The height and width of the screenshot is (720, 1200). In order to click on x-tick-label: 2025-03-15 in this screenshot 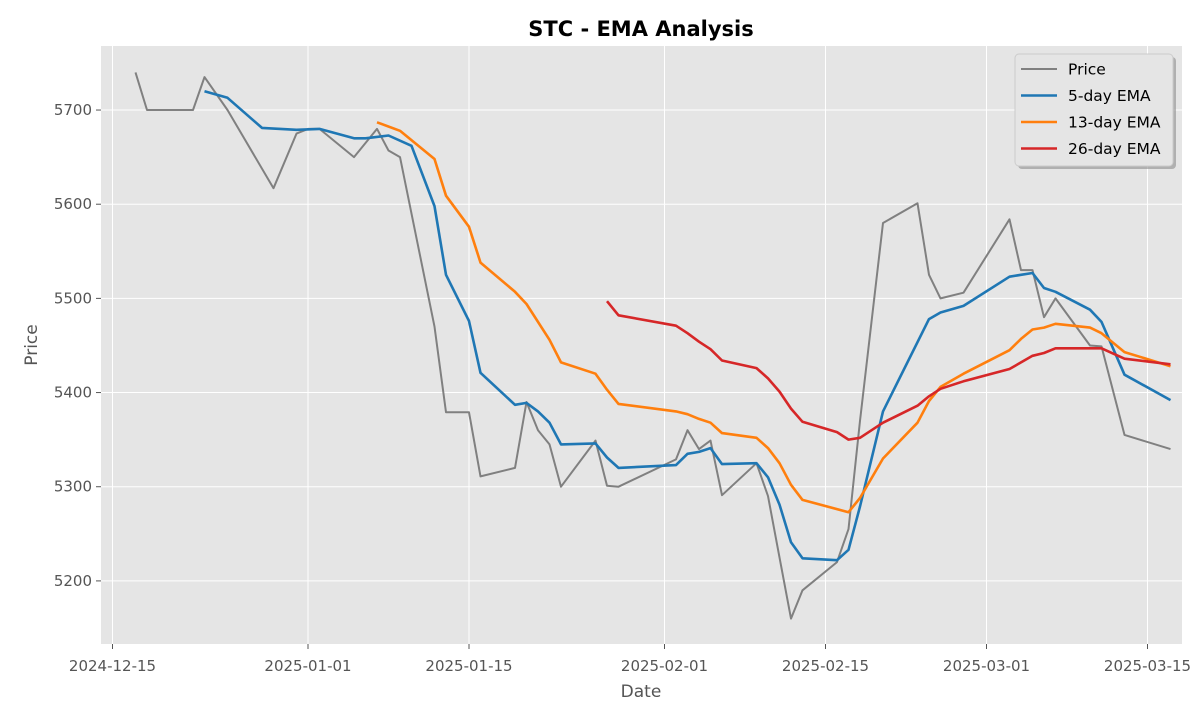, I will do `click(1147, 666)`.